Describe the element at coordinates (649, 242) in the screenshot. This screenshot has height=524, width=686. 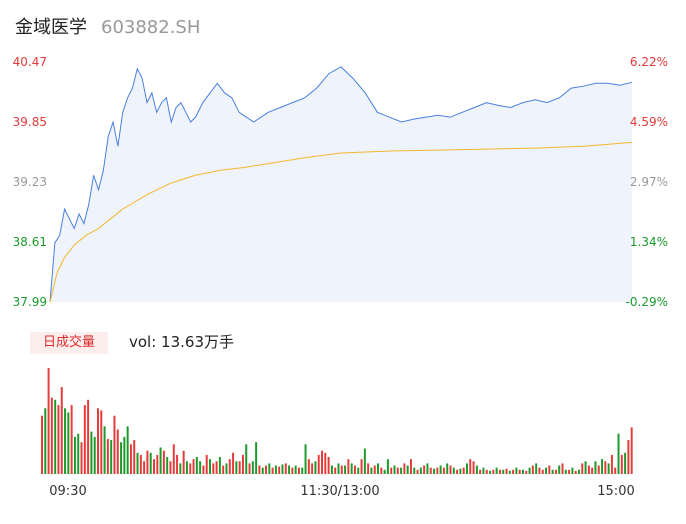
I see `y-tick-pct-label: 1.34%` at that location.